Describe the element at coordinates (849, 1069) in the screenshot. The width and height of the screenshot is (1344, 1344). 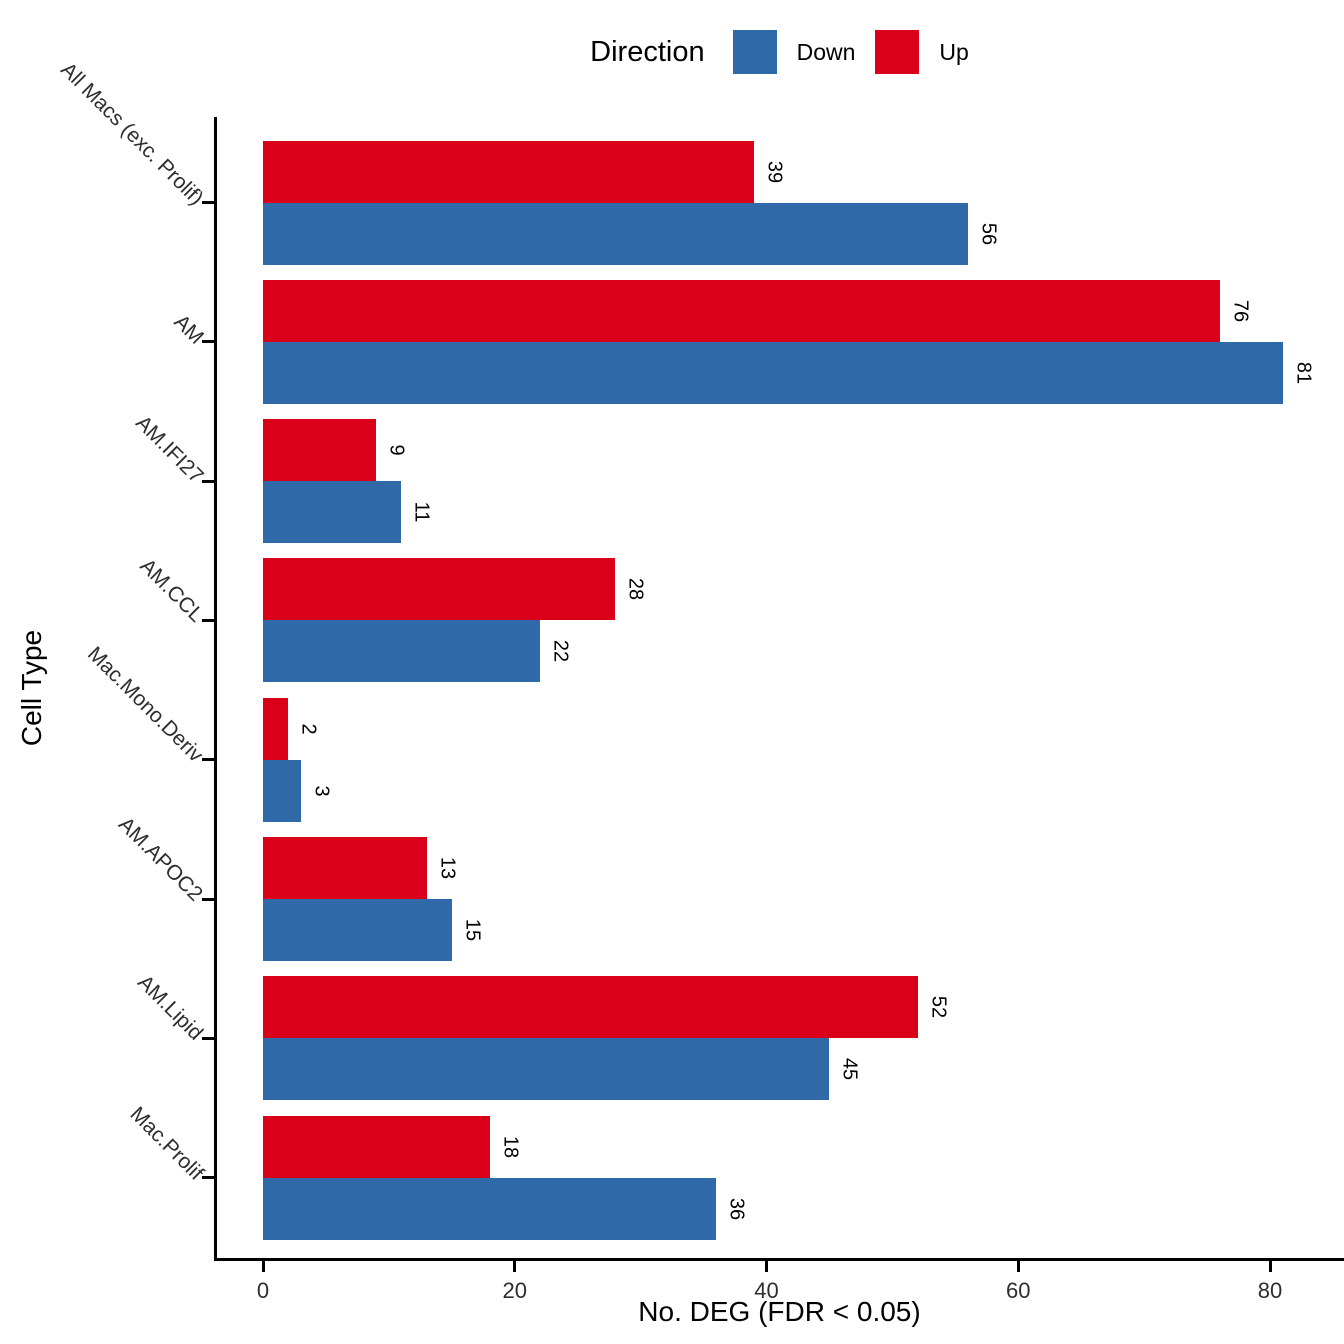
I see `bar-value-label: 45` at that location.